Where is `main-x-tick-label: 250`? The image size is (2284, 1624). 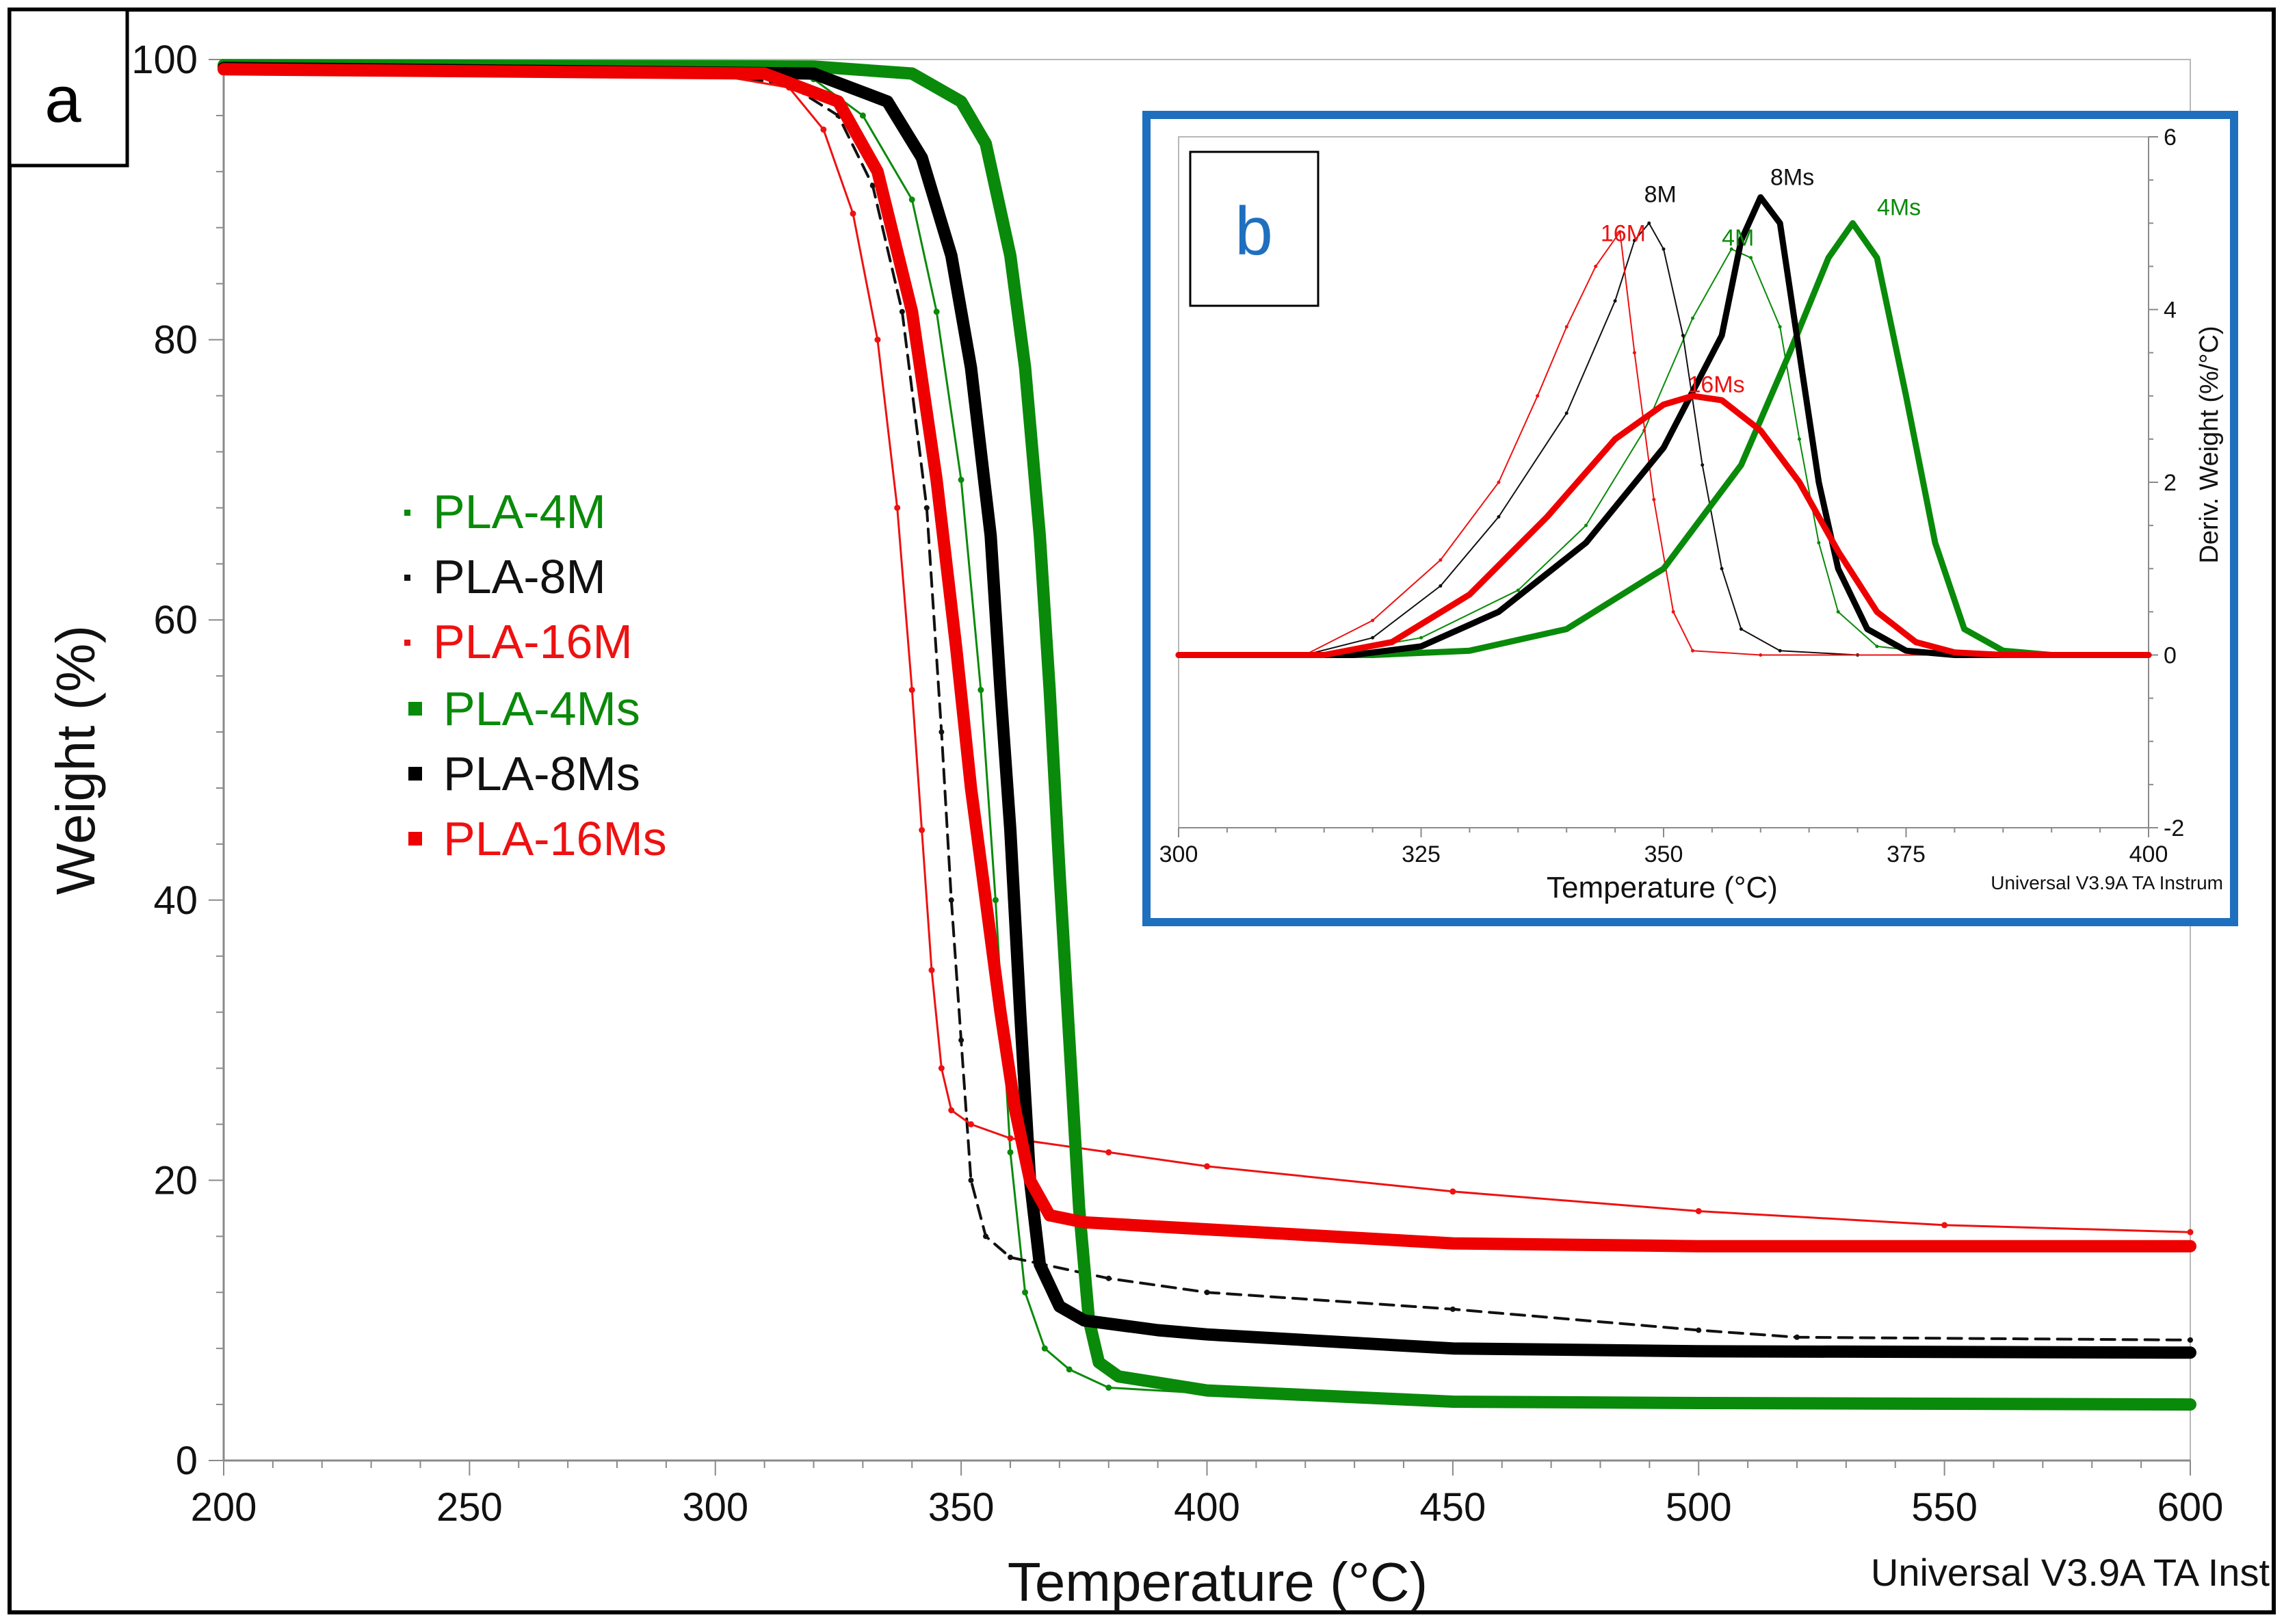
main-x-tick-label: 250 is located at coordinates (470, 1507).